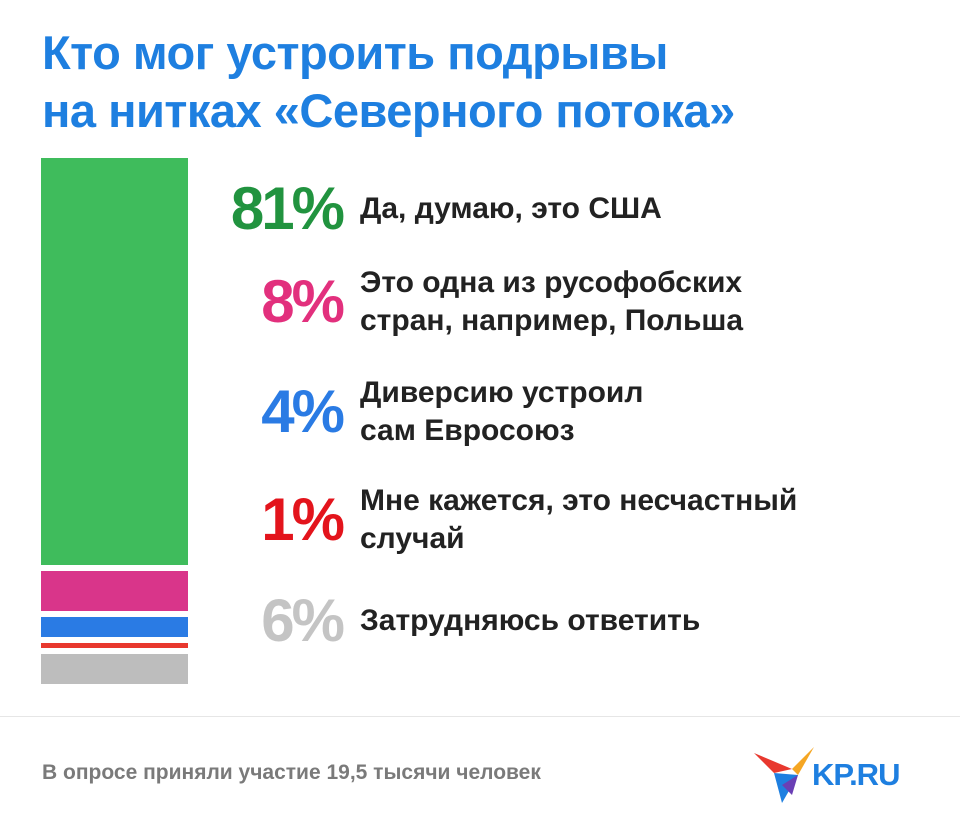 The width and height of the screenshot is (960, 836). What do you see at coordinates (388, 110) in the screenshot?
I see `chart-title-line2: на нитках «Северного потока»` at bounding box center [388, 110].